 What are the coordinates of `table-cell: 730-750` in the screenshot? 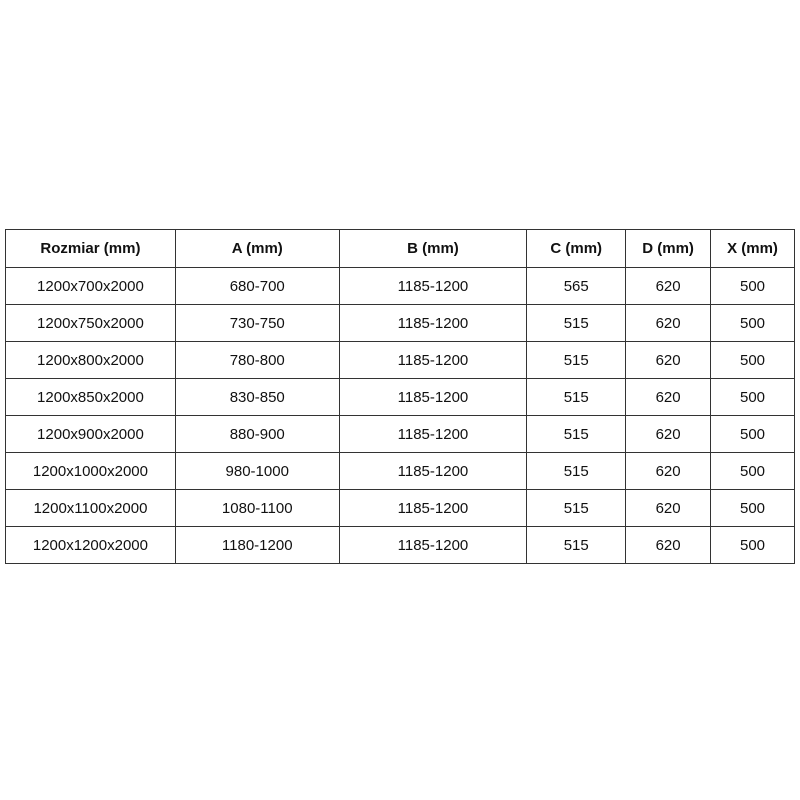 It's located at (257, 323).